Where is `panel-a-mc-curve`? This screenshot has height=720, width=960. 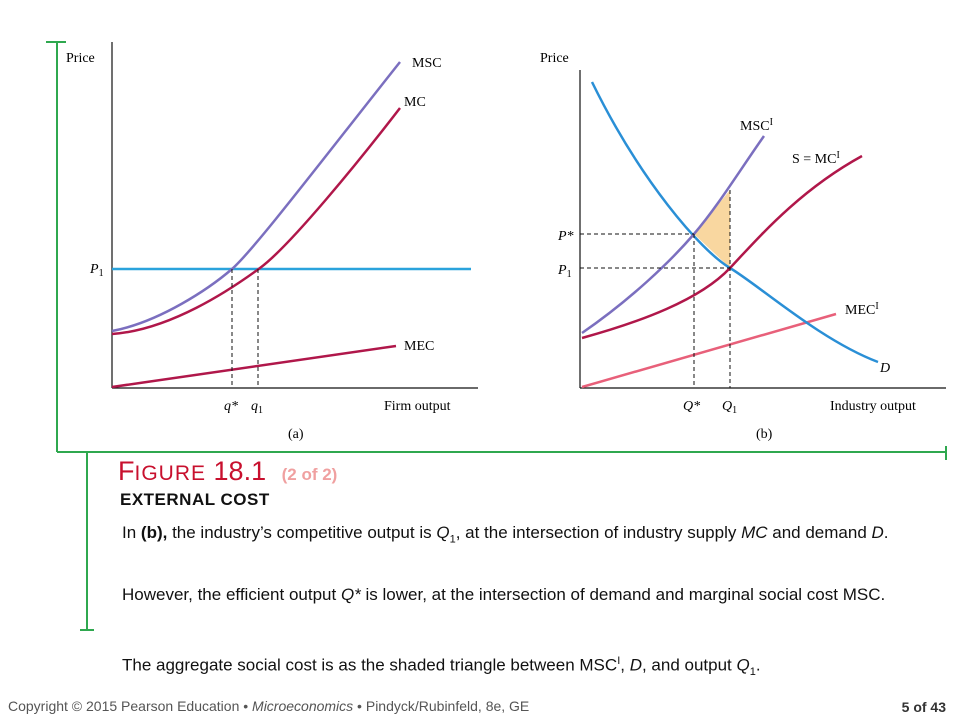
panel-a-mc-curve is located at coordinates (256, 221).